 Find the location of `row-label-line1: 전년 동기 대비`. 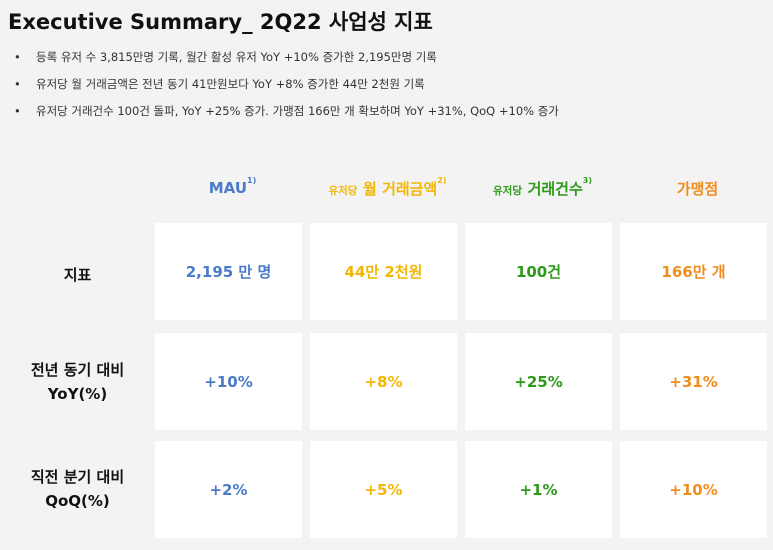

row-label-line1: 전년 동기 대비 is located at coordinates (77, 370).